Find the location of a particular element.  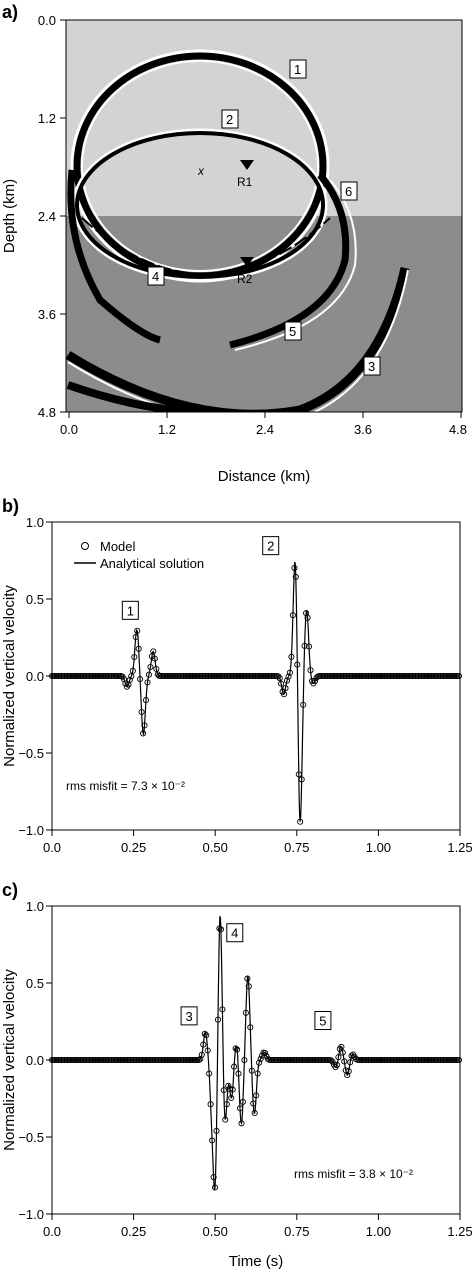

a-xtick-2: 2.4 is located at coordinates (265, 429).